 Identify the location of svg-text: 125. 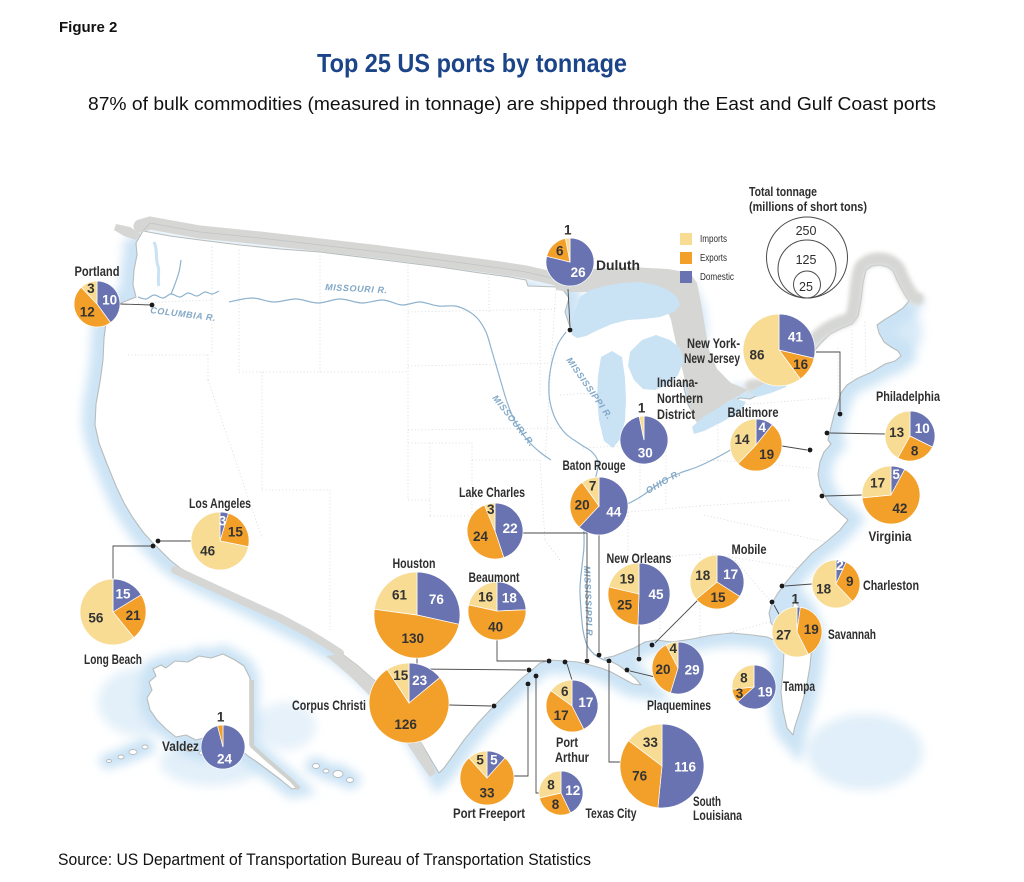
(806, 260).